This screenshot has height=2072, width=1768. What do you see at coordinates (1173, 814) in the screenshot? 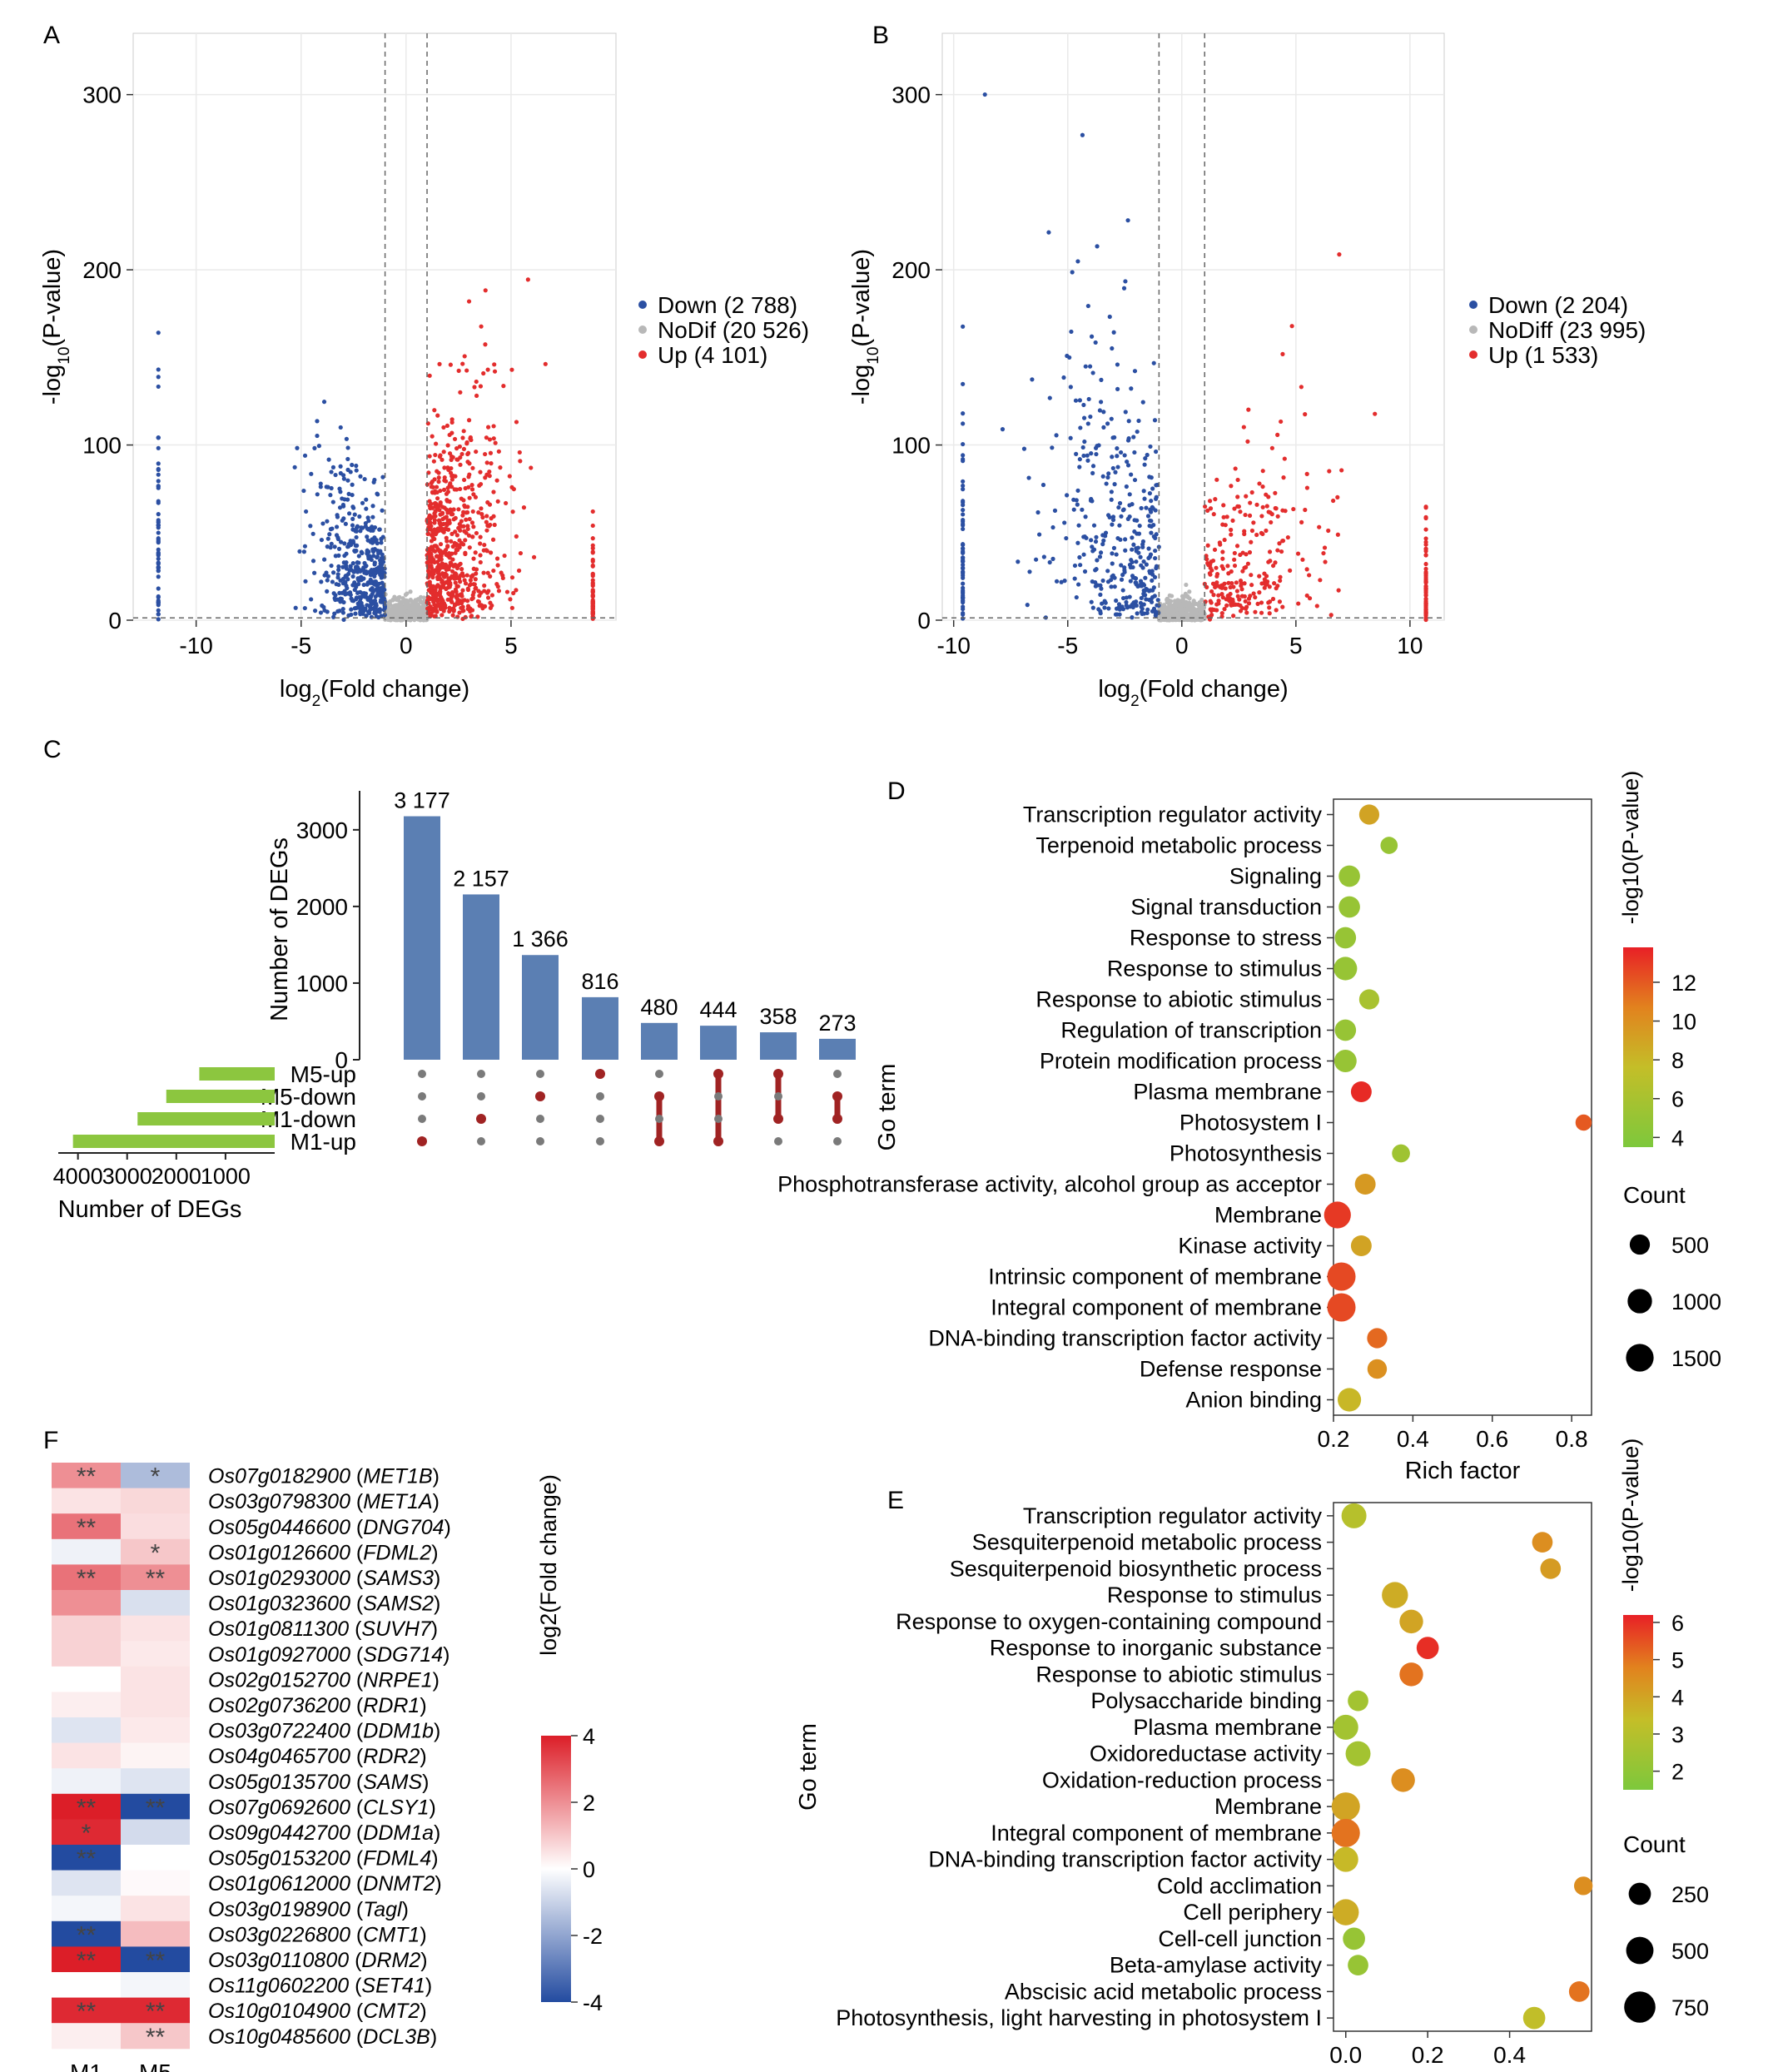
I see `go-term-label: Transcription regulator activity` at bounding box center [1173, 814].